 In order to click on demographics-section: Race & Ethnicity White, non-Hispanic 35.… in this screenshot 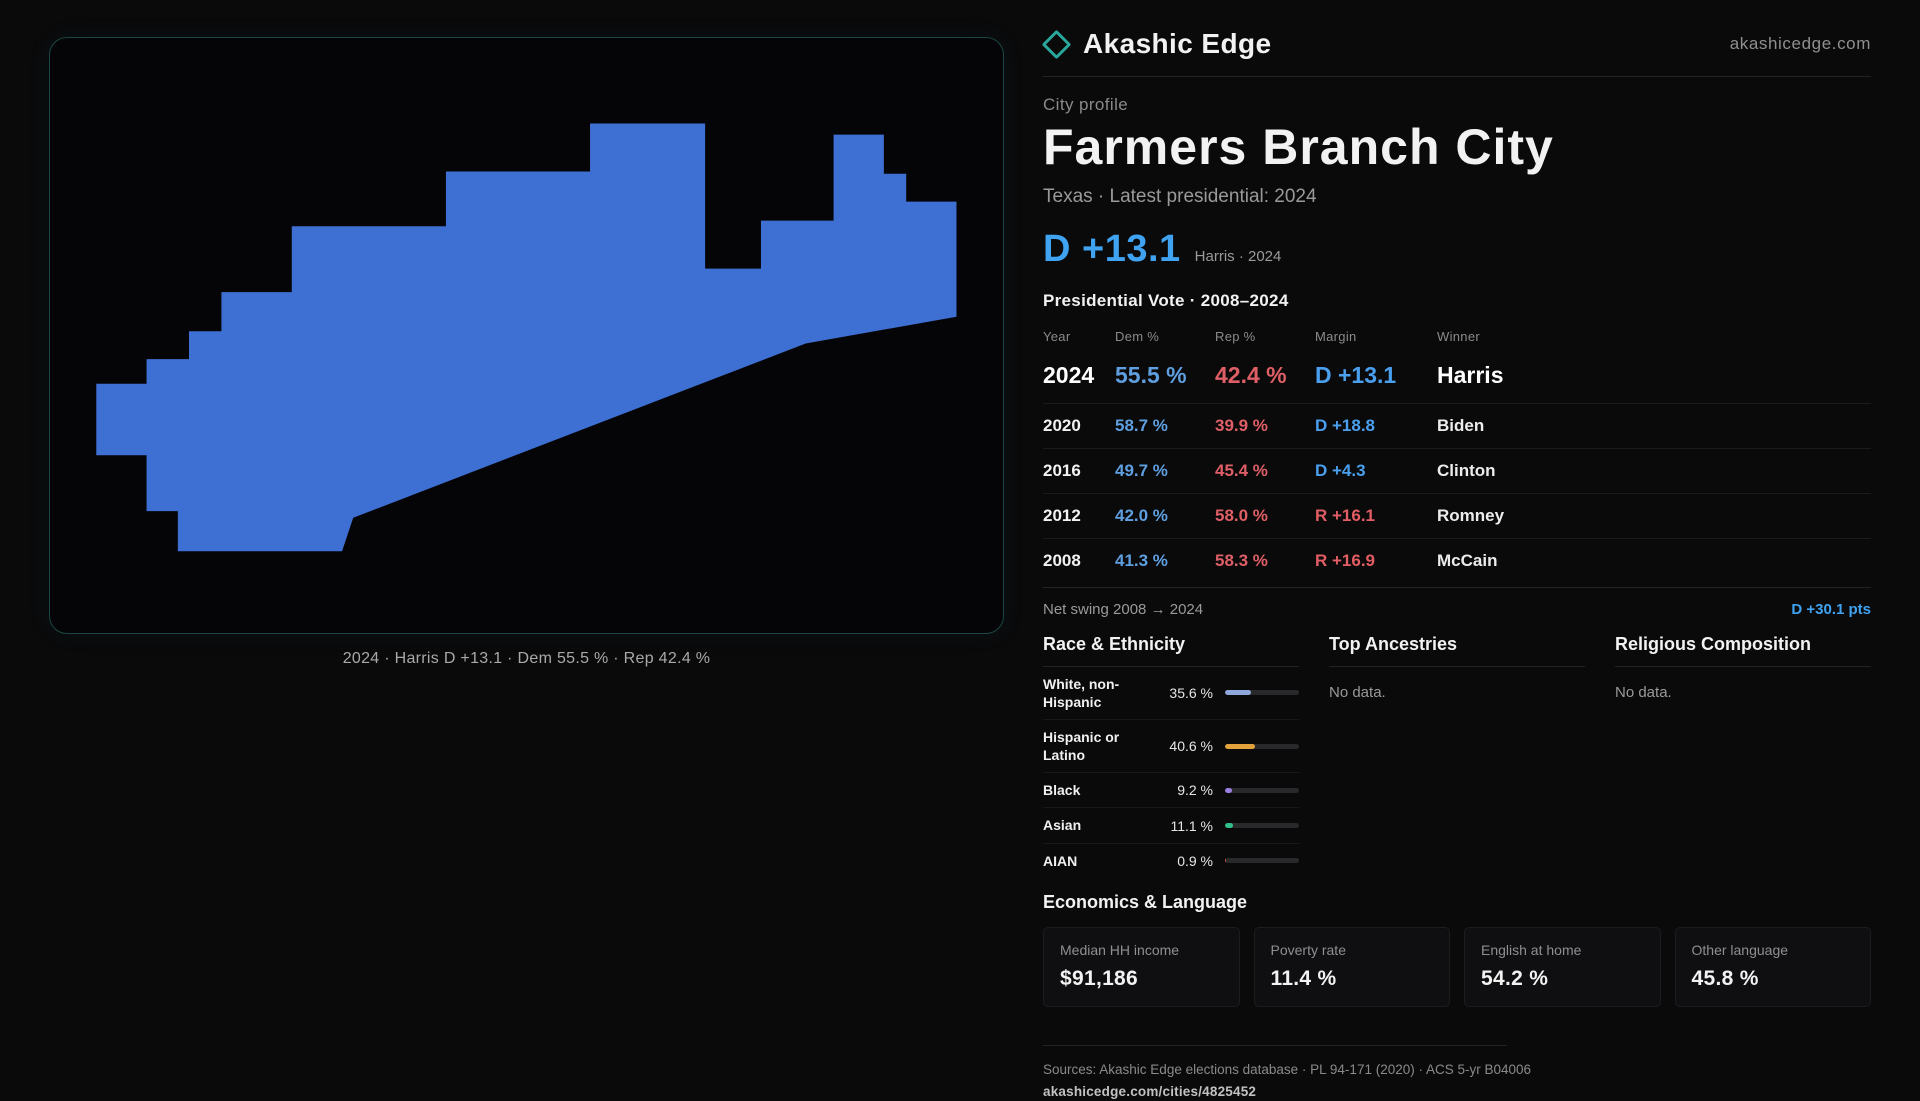, I will do `click(1457, 756)`.